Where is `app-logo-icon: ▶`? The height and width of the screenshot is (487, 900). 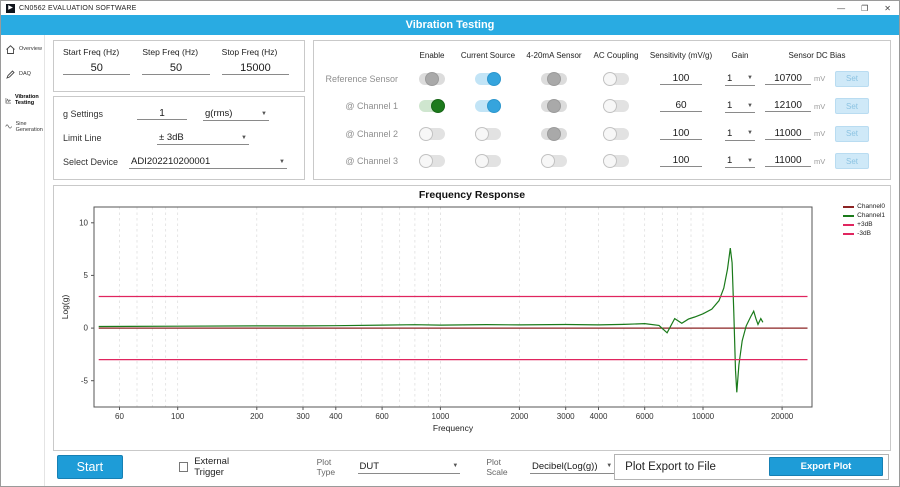 app-logo-icon: ▶ is located at coordinates (10, 8).